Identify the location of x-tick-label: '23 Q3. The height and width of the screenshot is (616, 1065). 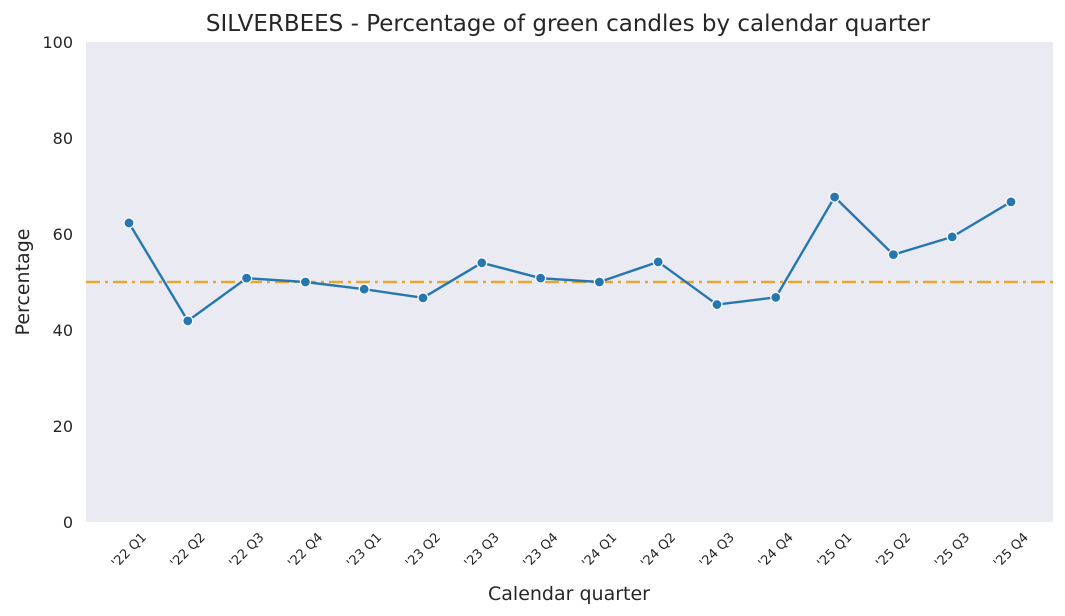
(482, 550).